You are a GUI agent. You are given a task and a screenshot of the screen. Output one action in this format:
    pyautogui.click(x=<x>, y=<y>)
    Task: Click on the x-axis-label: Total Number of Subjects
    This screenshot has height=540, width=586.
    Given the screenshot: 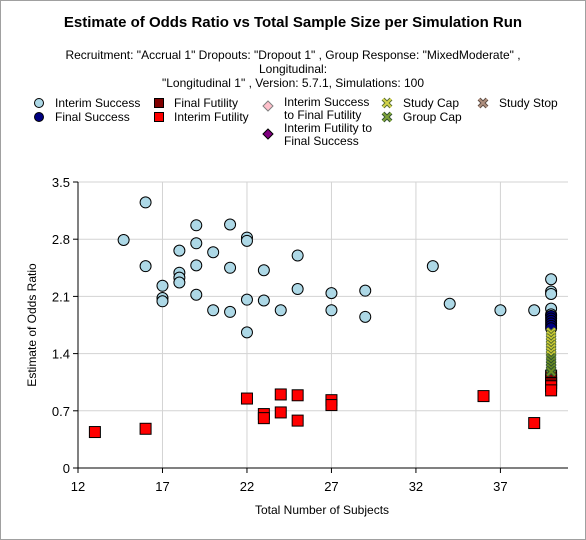 What is the action you would take?
    pyautogui.click(x=322, y=510)
    